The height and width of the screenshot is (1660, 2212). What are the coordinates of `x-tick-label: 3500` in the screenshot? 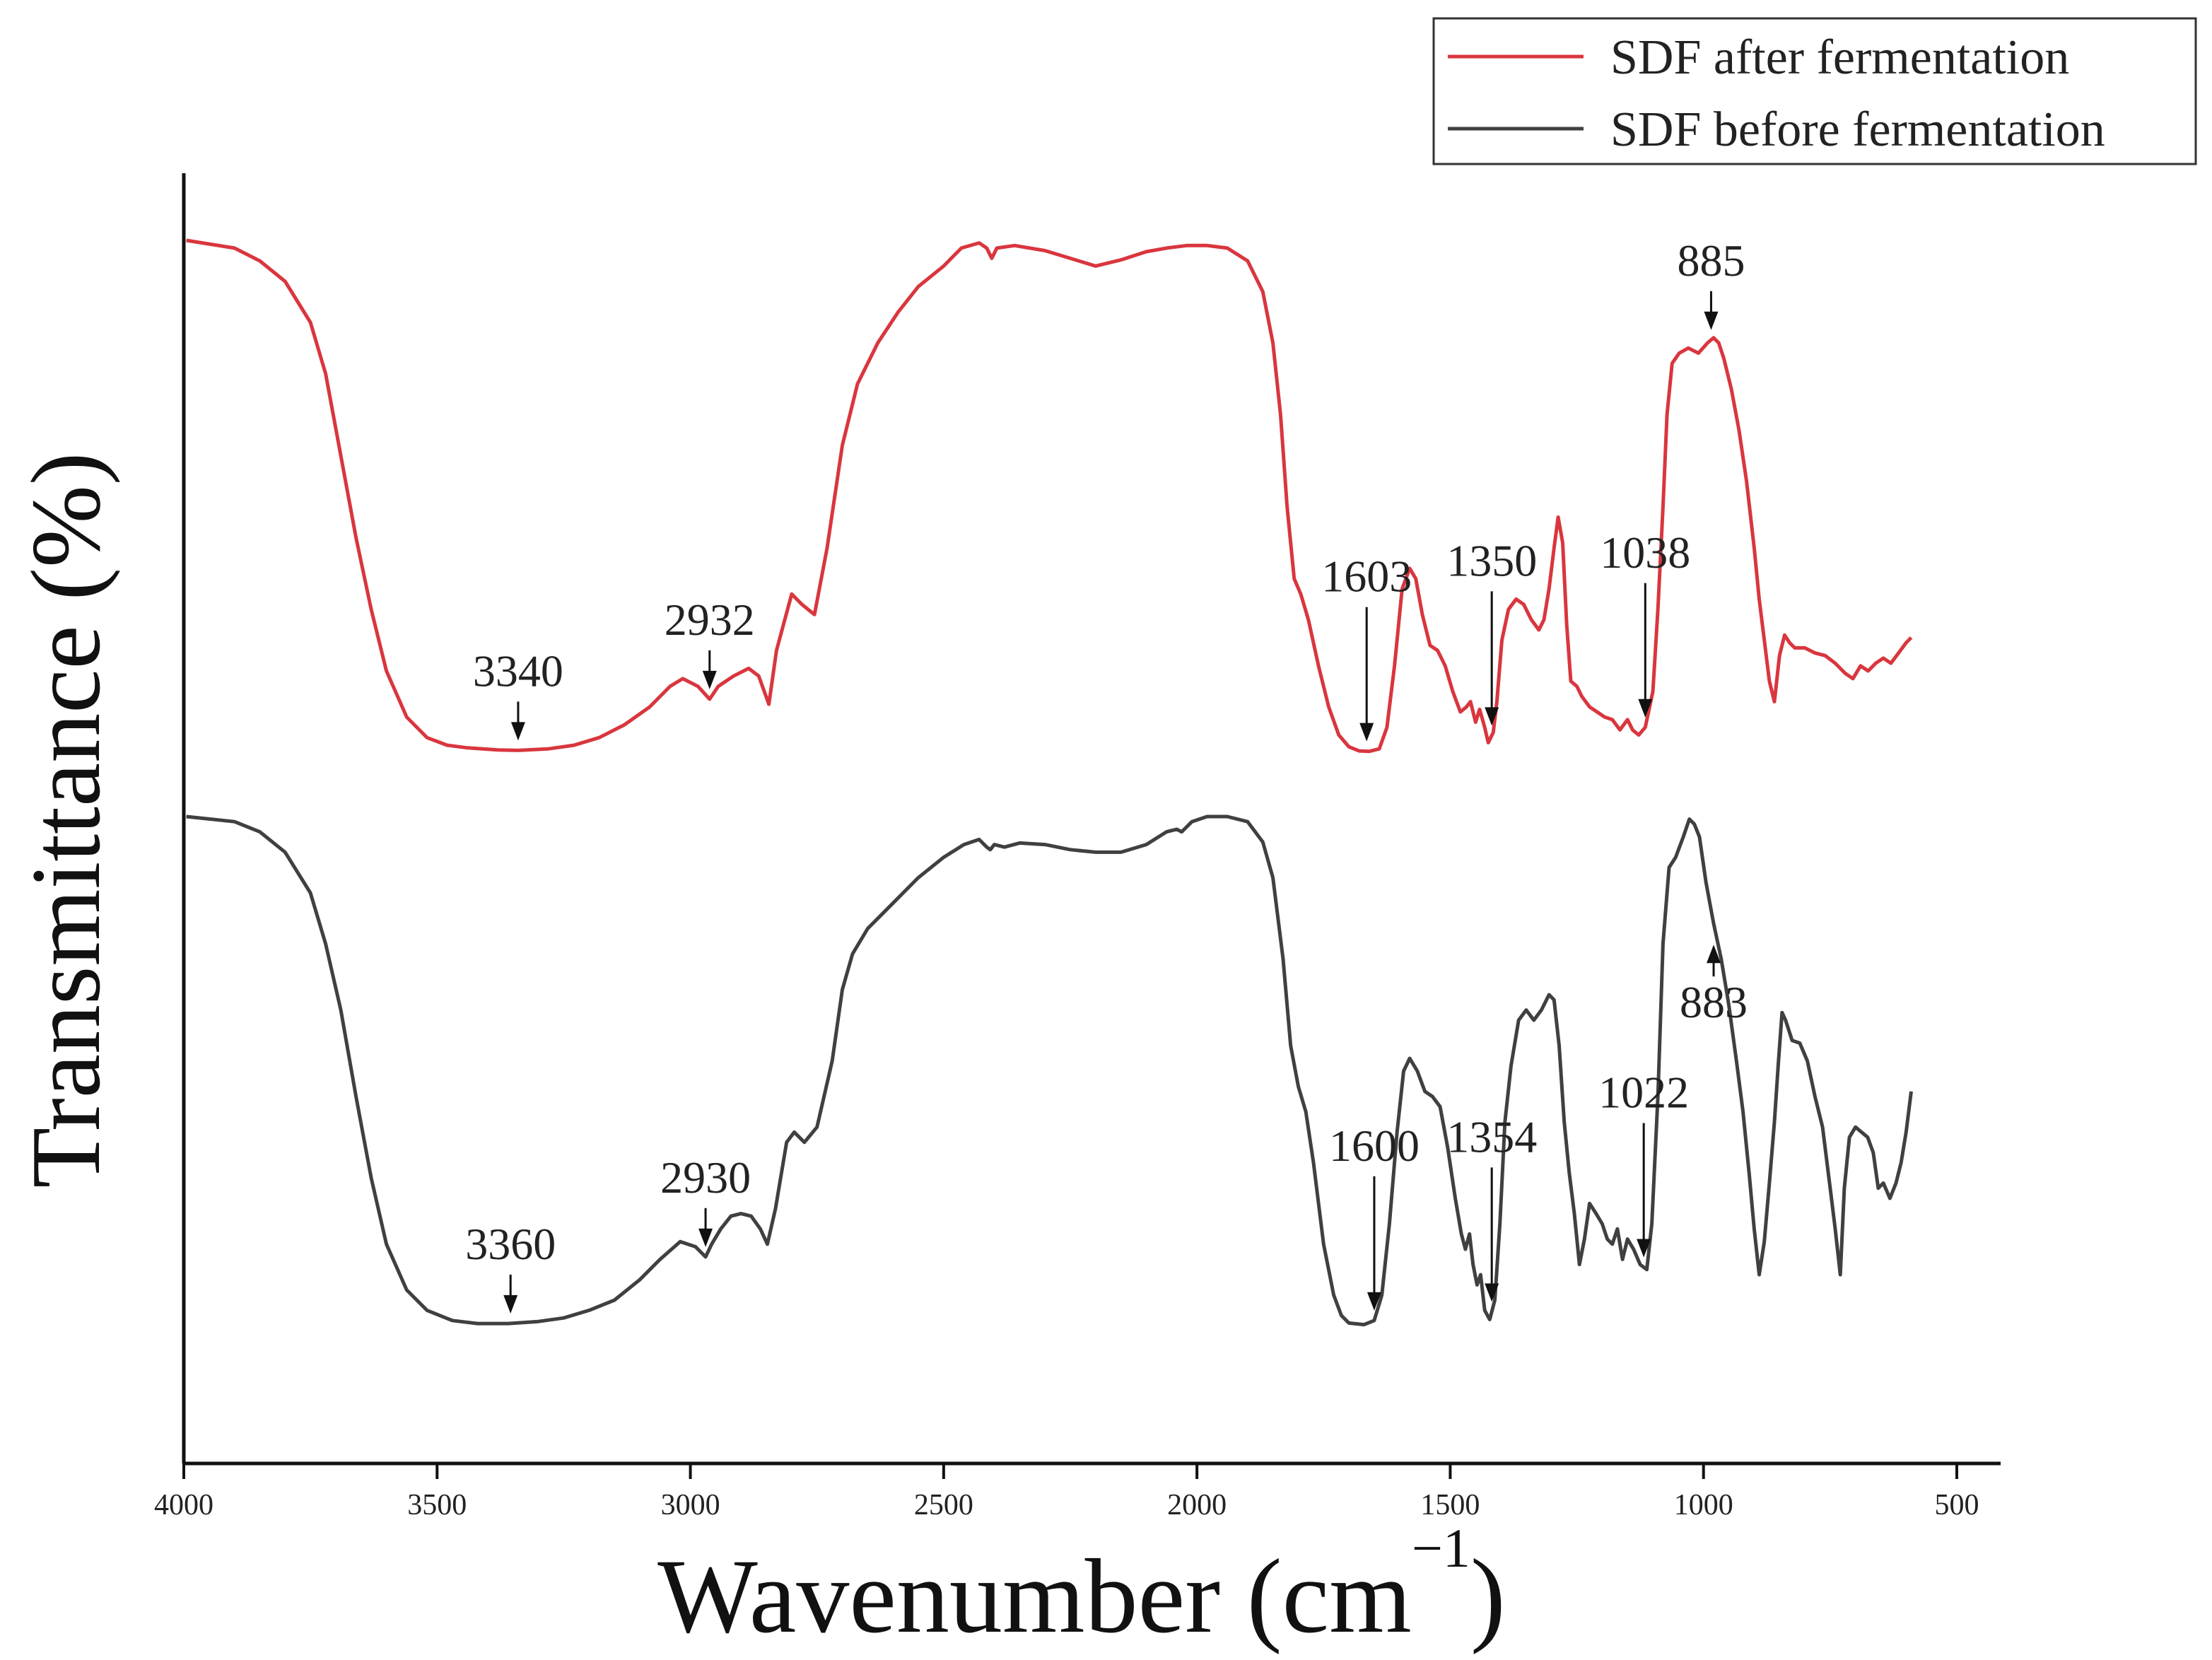 It's located at (437, 1505).